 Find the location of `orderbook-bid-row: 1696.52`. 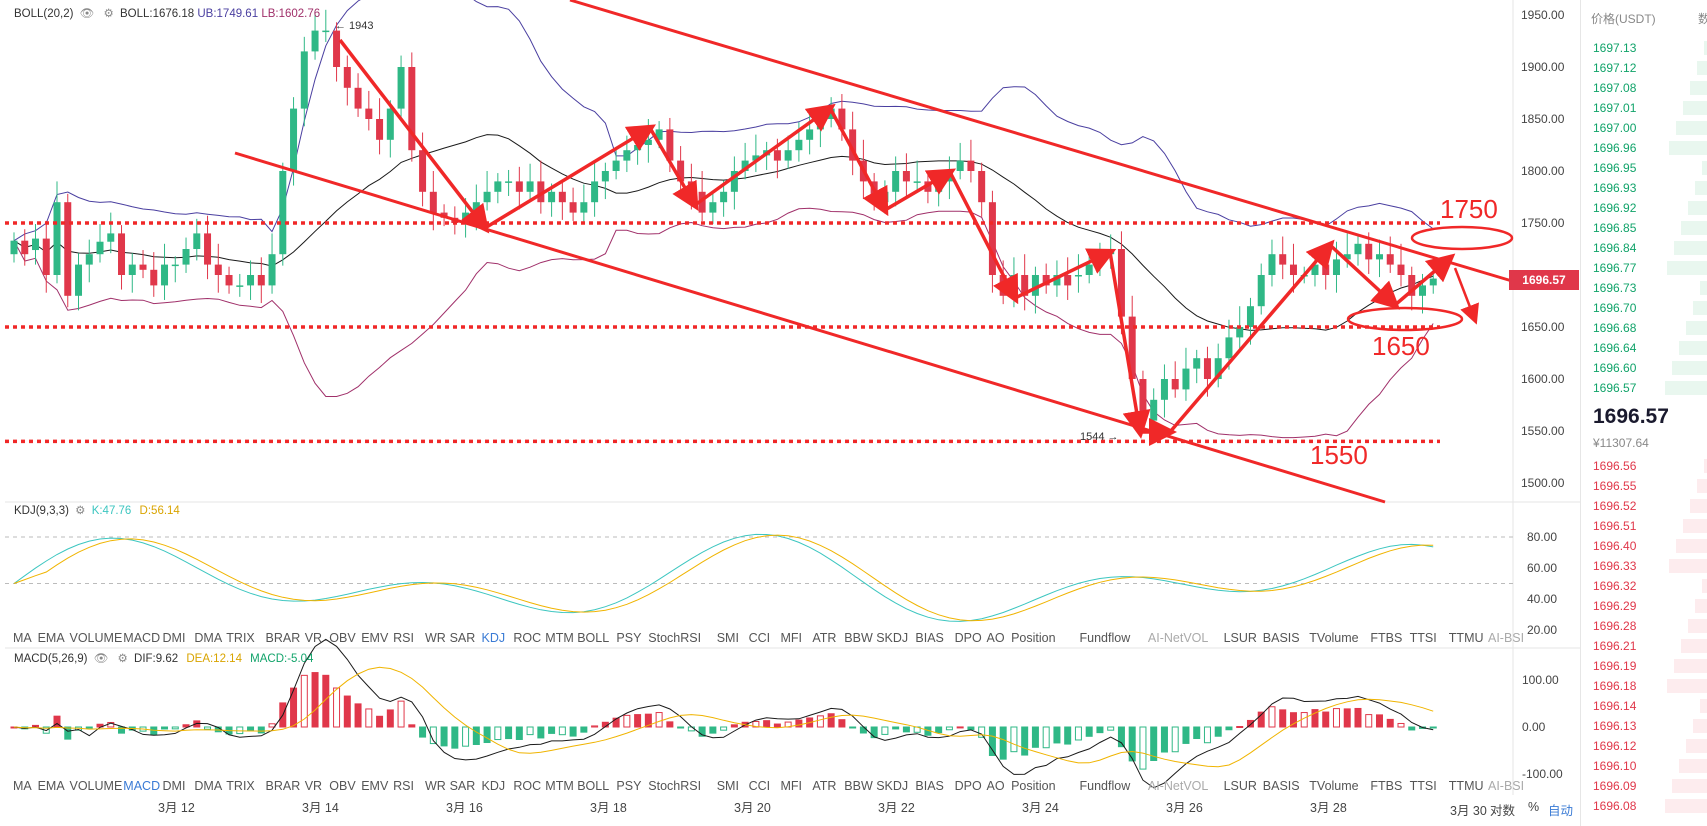

orderbook-bid-row: 1696.52 is located at coordinates (1644, 506).